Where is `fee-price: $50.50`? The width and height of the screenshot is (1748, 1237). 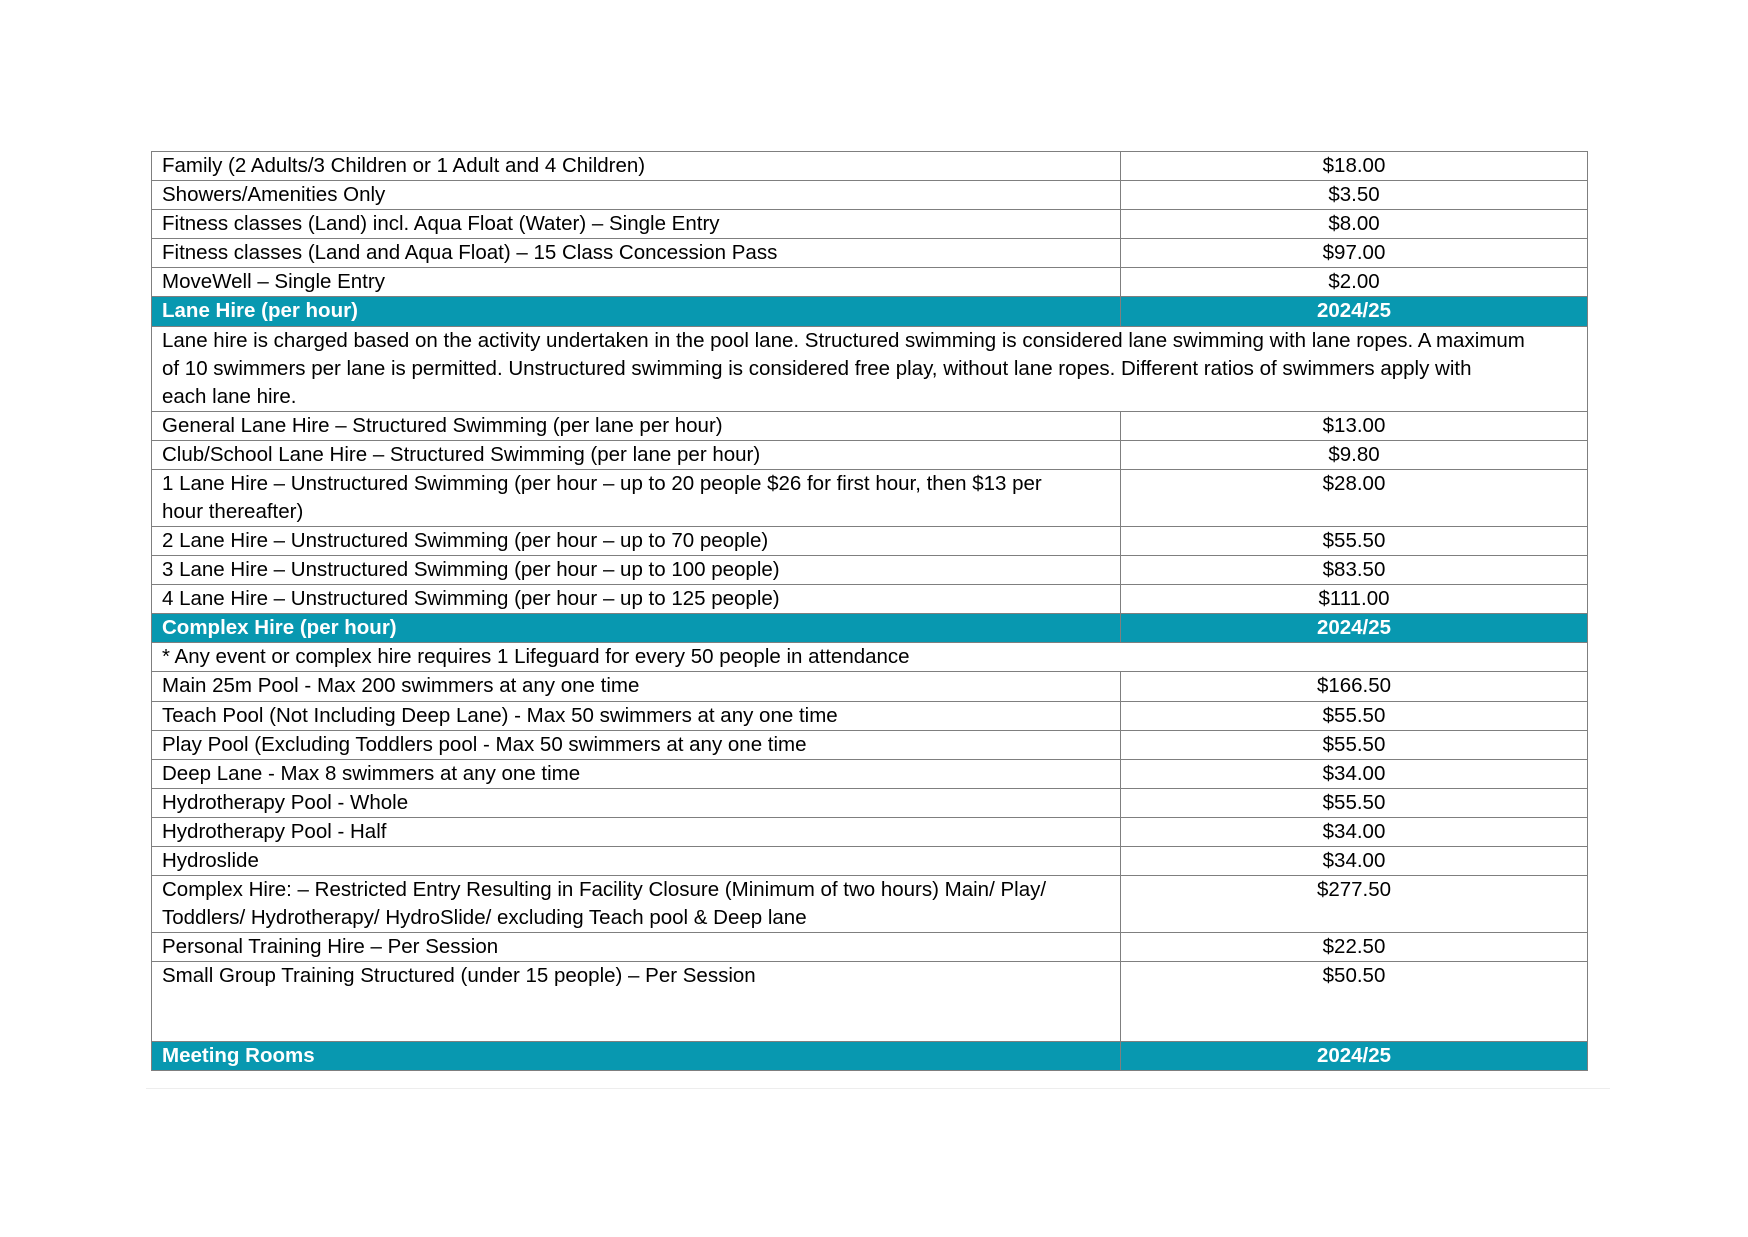 fee-price: $50.50 is located at coordinates (1354, 1001).